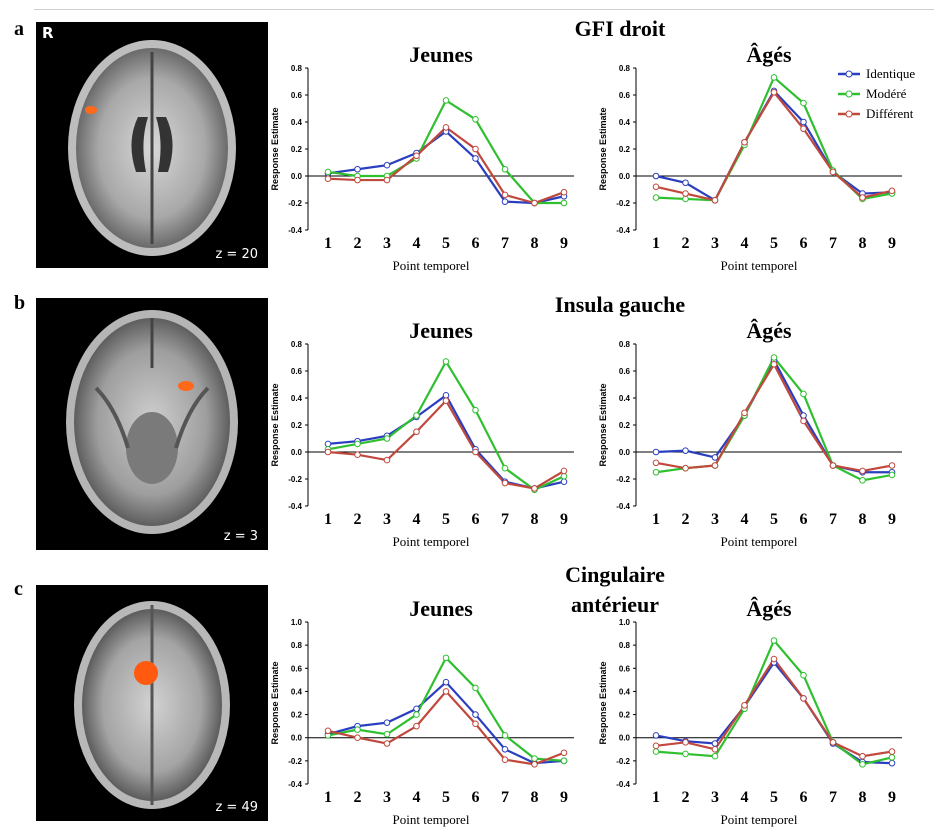 Image resolution: width=939 pixels, height=834 pixels. Describe the element at coordinates (19, 29) in the screenshot. I see `panel-letter-a: a` at that location.